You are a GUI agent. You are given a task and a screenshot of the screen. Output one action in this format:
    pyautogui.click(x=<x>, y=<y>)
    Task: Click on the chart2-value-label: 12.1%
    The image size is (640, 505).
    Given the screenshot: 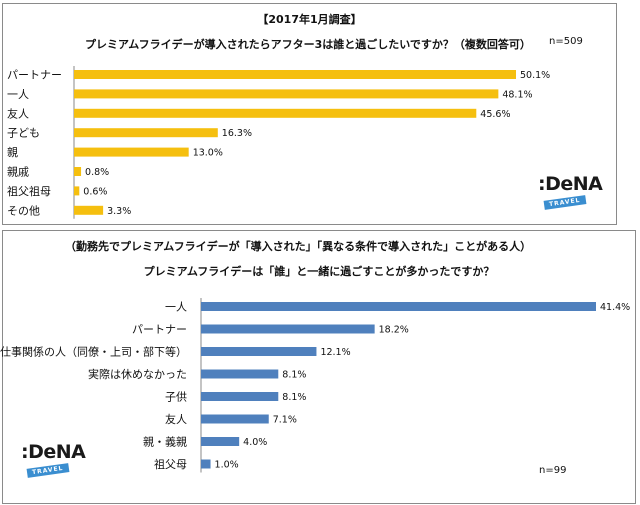 What is the action you would take?
    pyautogui.click(x=335, y=352)
    